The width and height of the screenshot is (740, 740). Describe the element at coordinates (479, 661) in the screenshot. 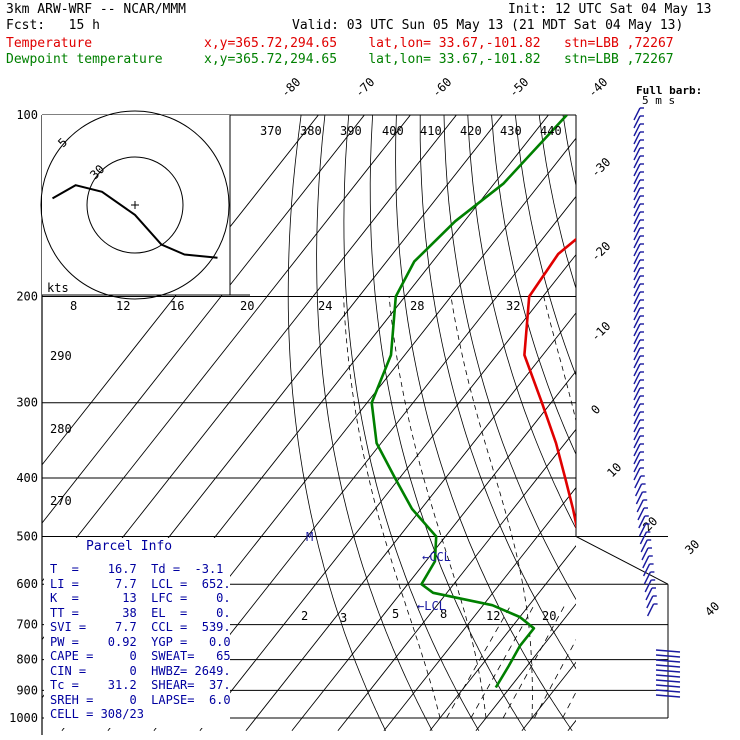

I see `mixing-ratio-line` at that location.